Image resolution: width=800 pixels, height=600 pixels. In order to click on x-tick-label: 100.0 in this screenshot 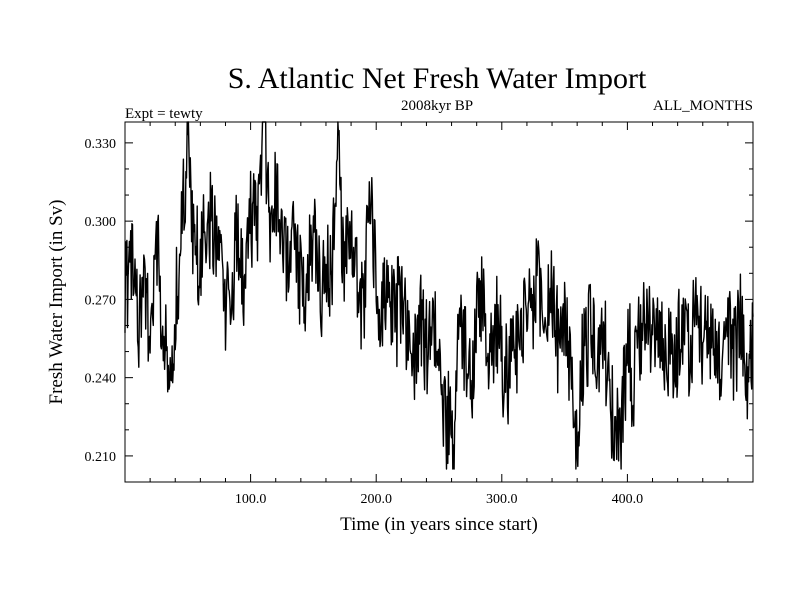, I will do `click(251, 499)`.